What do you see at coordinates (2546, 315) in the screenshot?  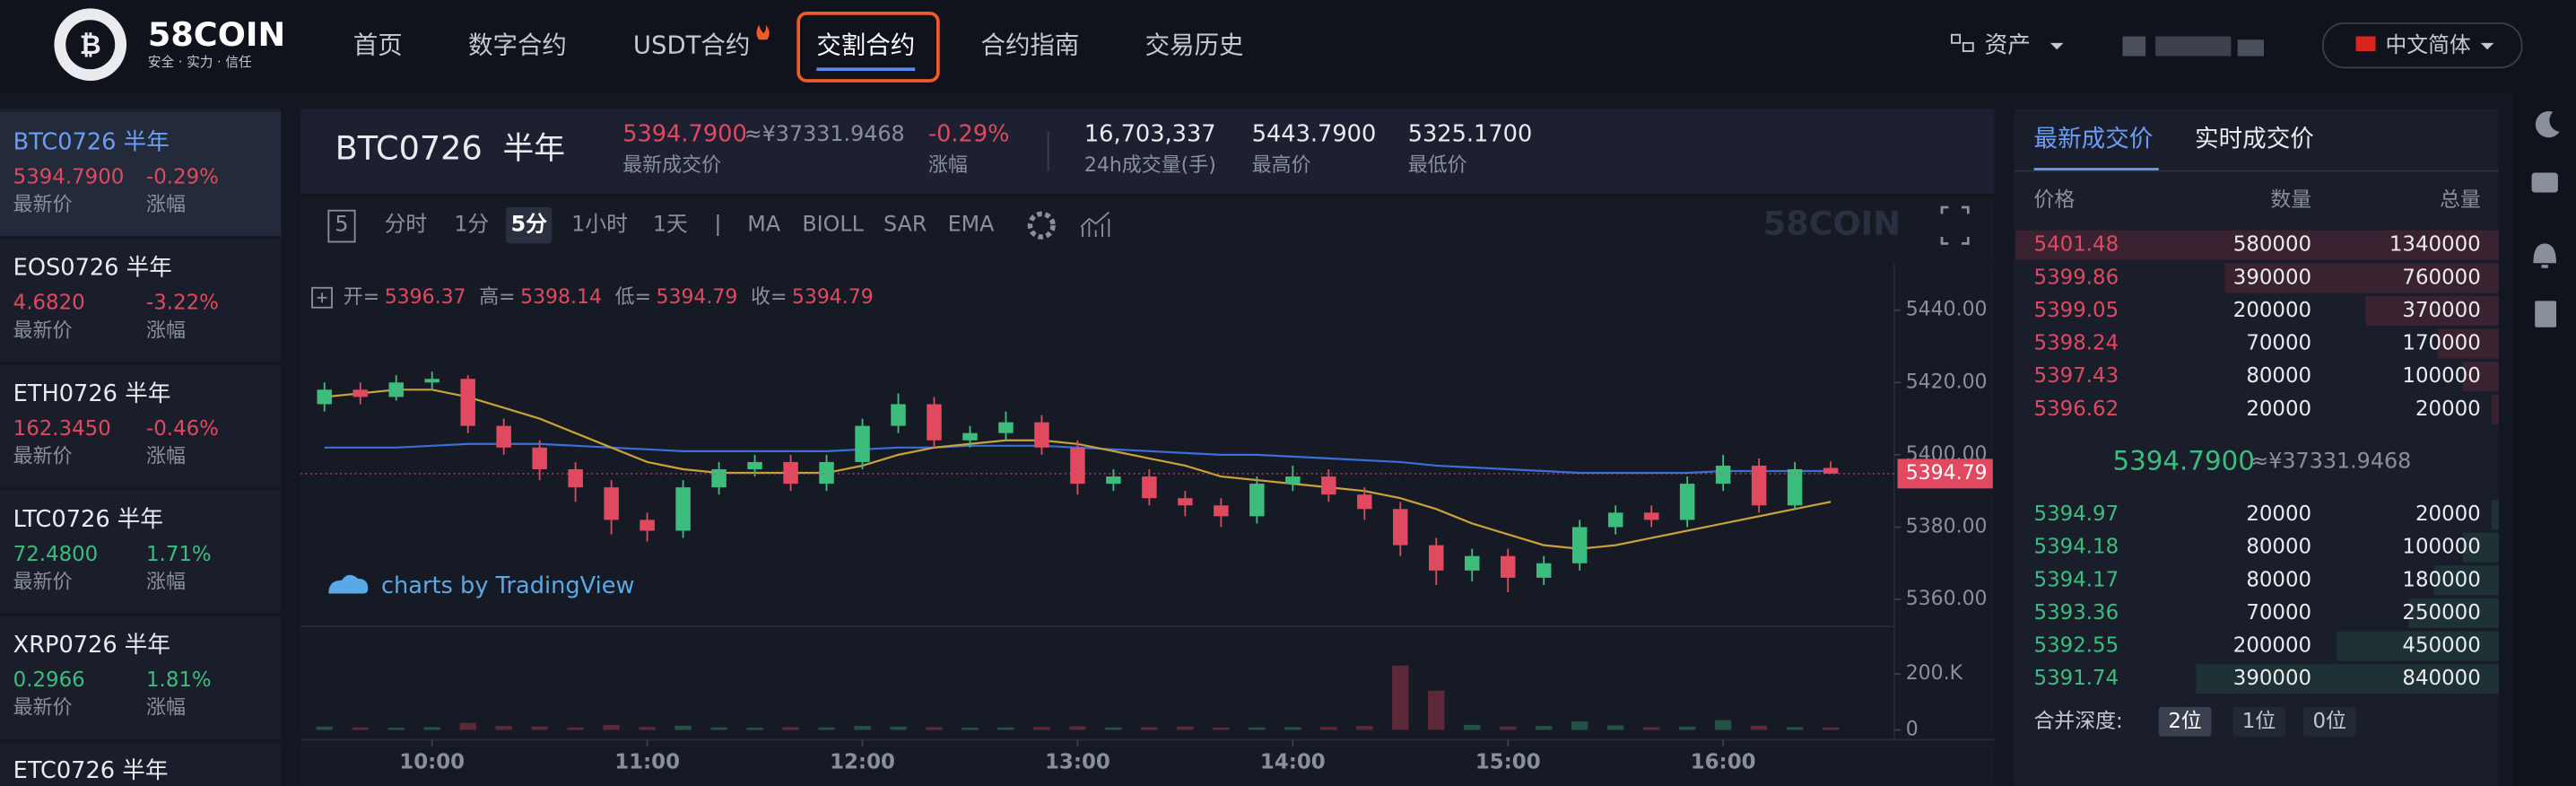 I see `calculator-icon` at bounding box center [2546, 315].